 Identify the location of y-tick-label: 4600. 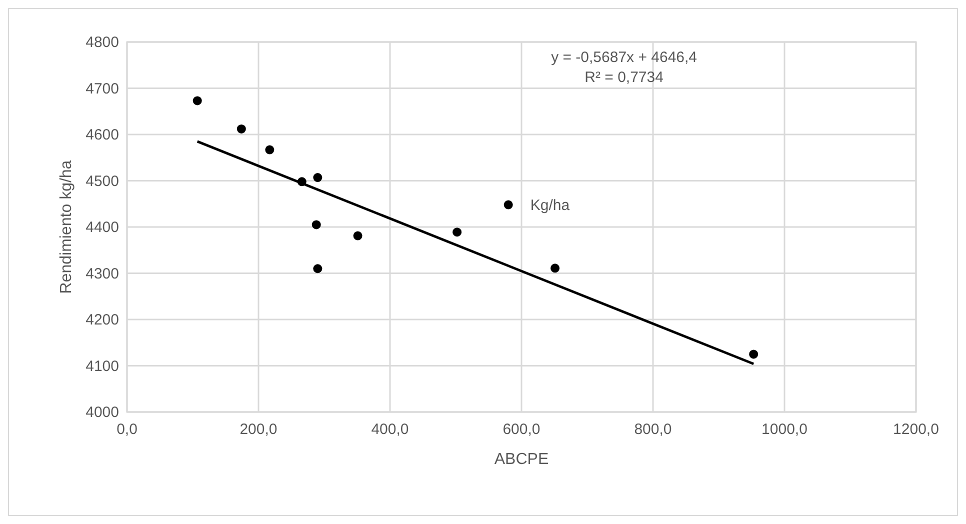
(102, 135).